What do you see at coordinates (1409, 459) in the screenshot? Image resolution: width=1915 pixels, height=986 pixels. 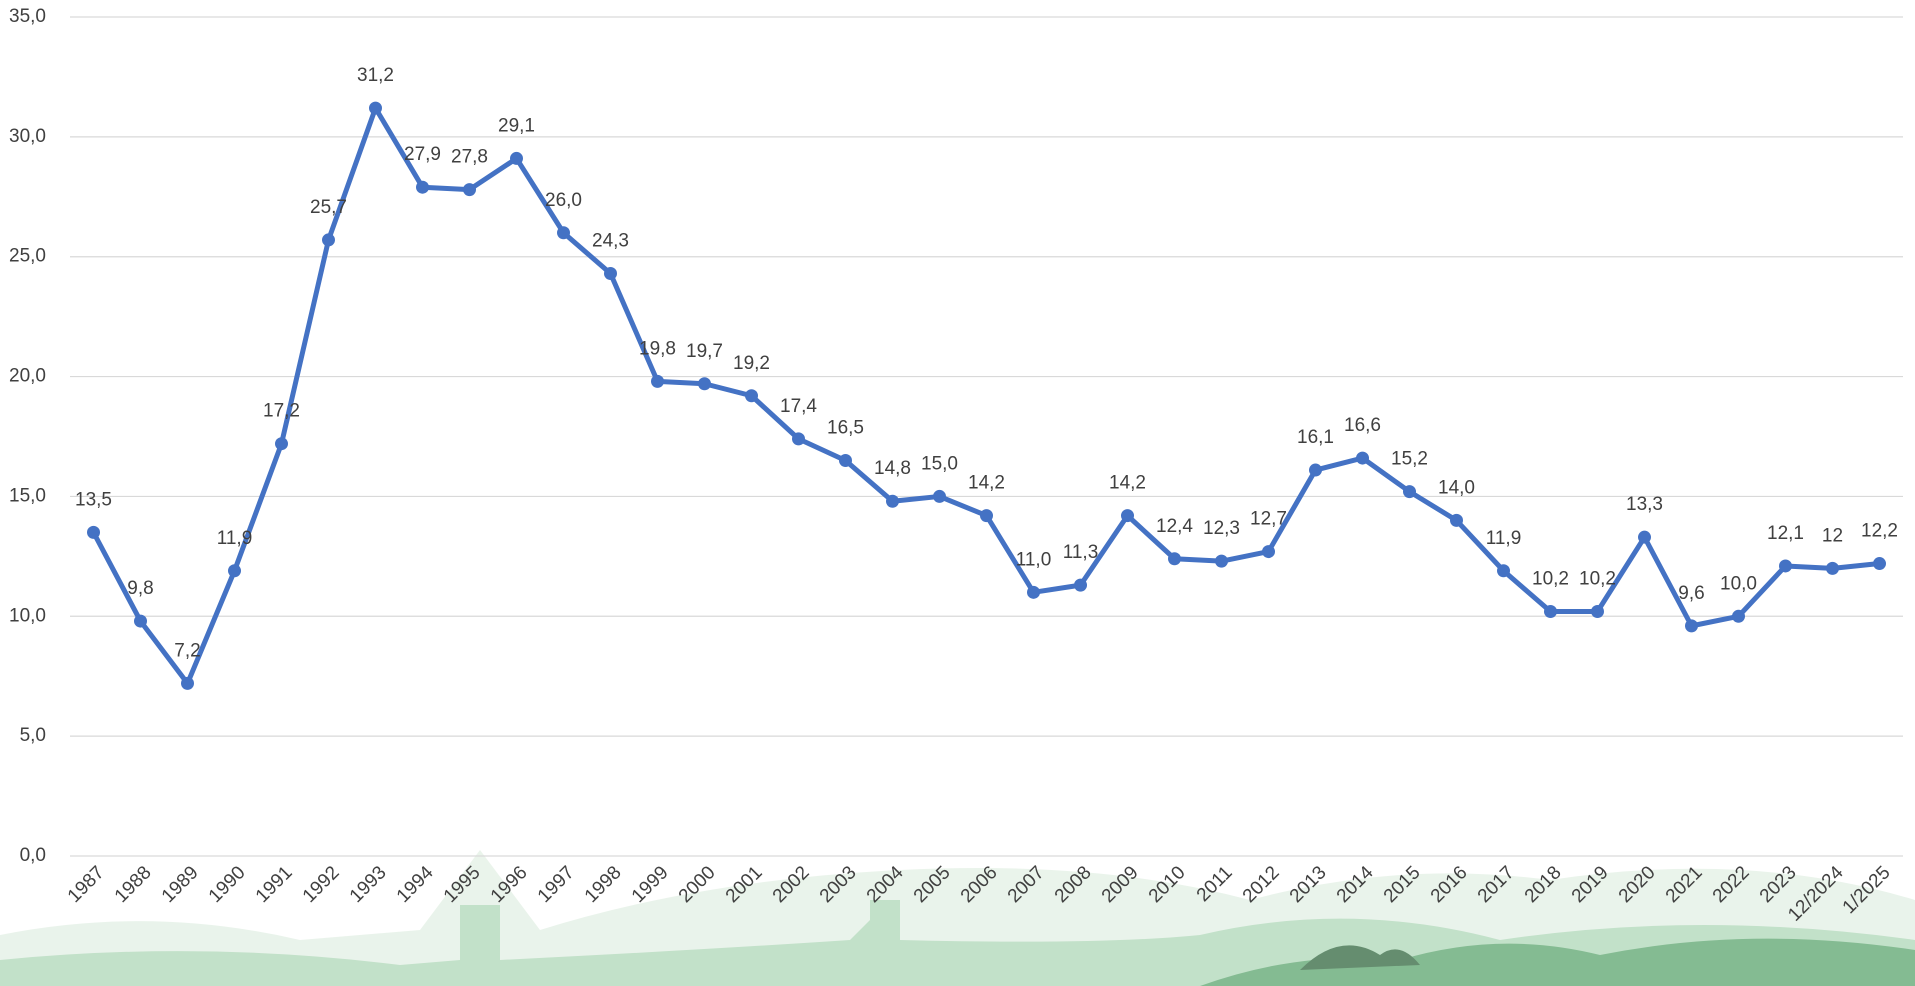 I see `data-label: 15,2` at bounding box center [1409, 459].